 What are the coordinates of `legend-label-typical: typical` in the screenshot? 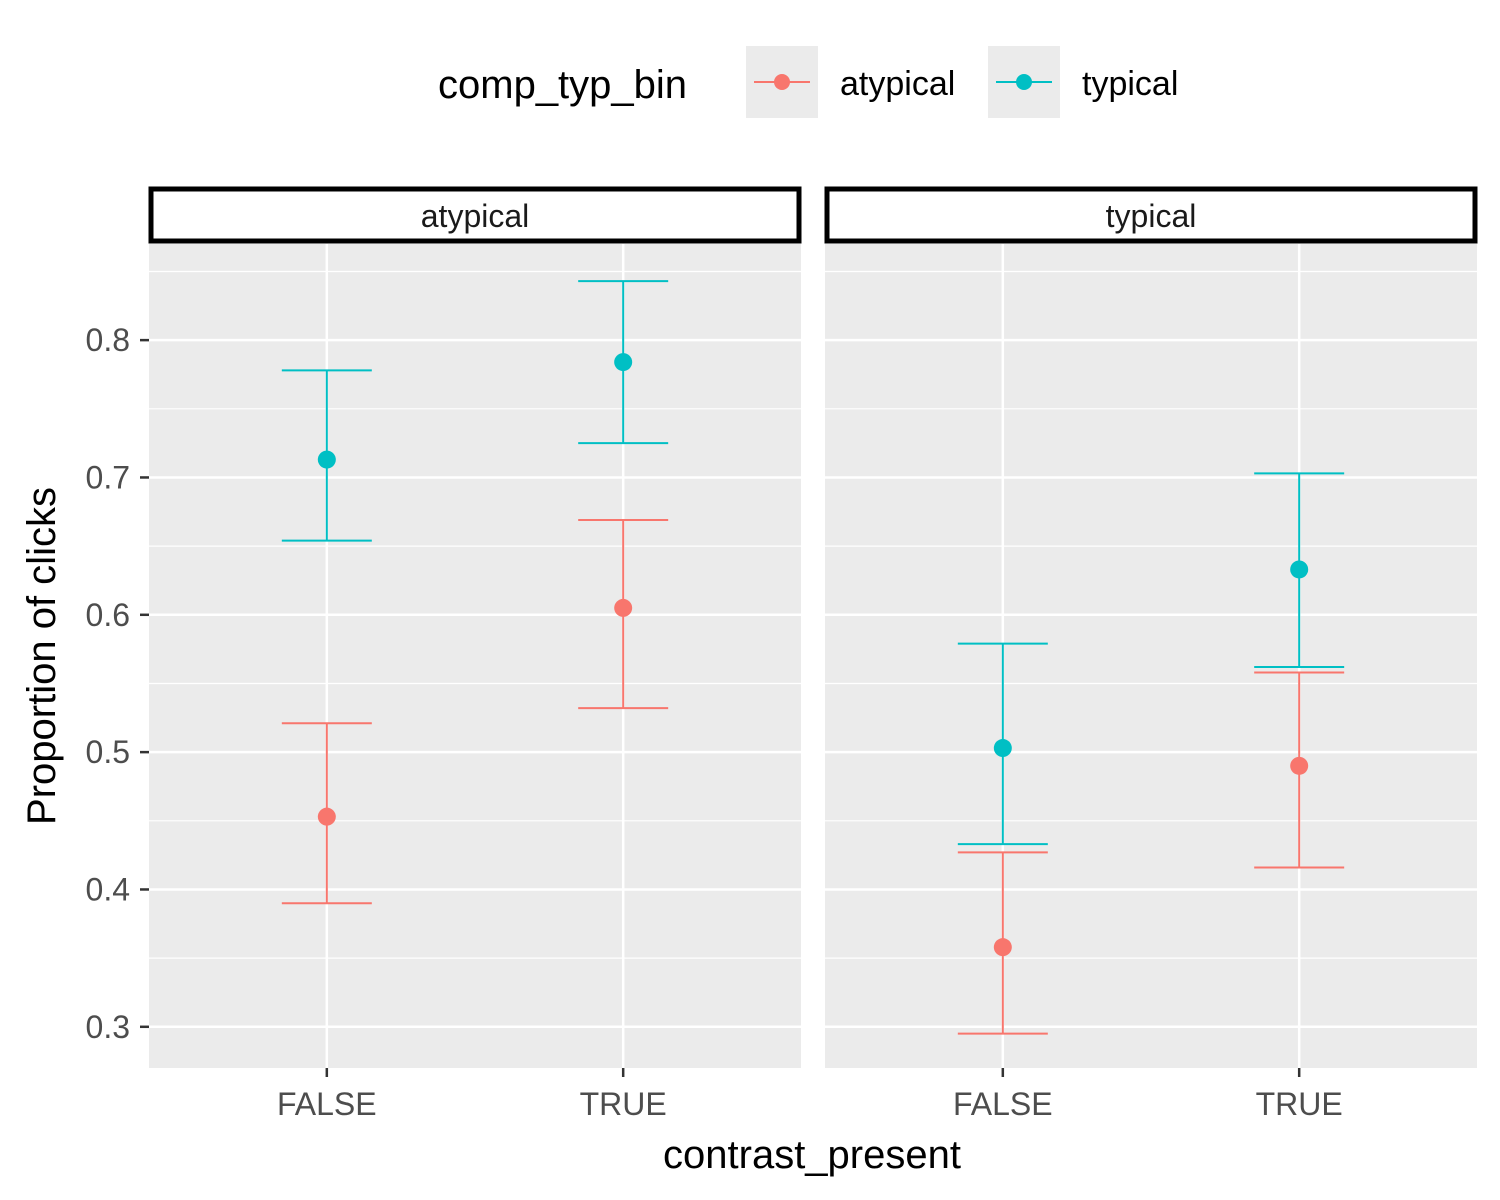 It's located at (1130, 84).